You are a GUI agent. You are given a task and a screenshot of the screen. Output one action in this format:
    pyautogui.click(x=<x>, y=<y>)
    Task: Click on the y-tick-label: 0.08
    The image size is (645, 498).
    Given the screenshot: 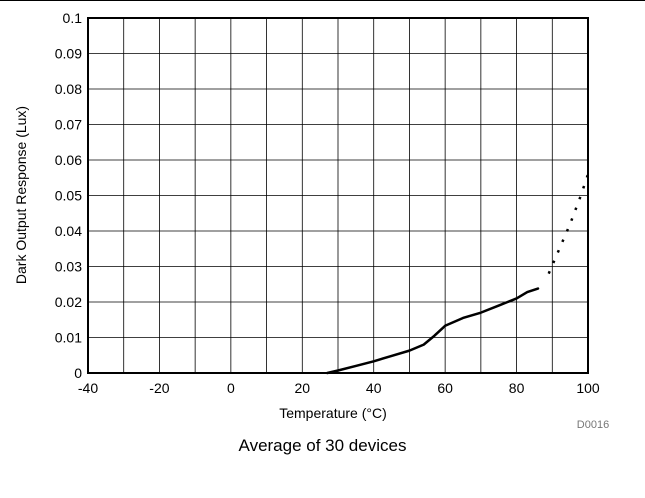 What is the action you would take?
    pyautogui.click(x=68, y=89)
    